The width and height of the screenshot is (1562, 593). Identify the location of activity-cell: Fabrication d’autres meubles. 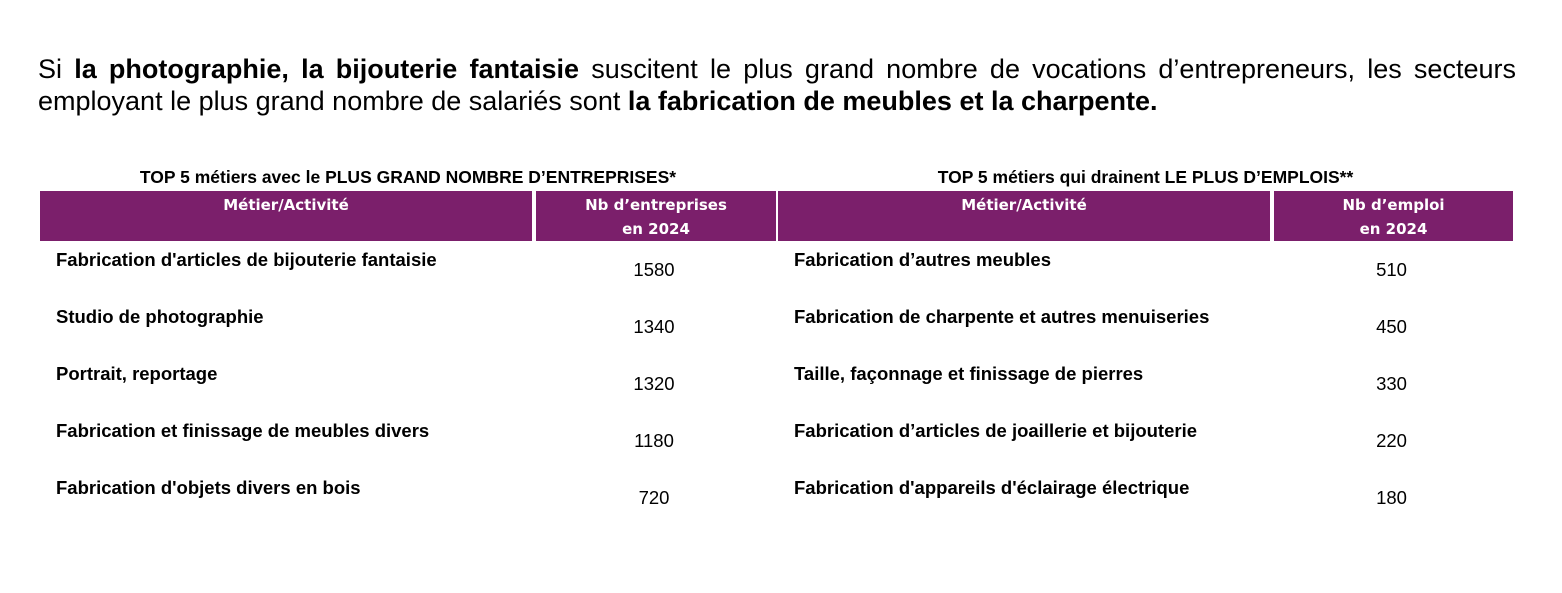
(923, 259).